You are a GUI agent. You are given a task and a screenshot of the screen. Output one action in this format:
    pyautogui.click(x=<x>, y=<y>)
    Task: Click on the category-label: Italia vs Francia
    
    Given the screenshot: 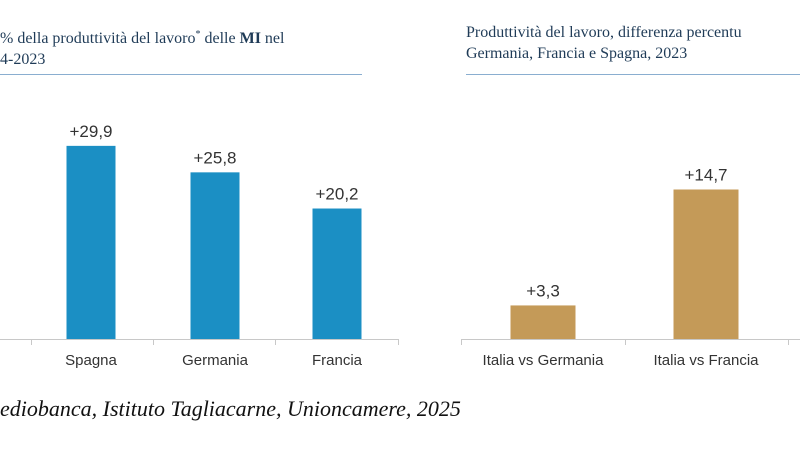 What is the action you would take?
    pyautogui.click(x=706, y=360)
    